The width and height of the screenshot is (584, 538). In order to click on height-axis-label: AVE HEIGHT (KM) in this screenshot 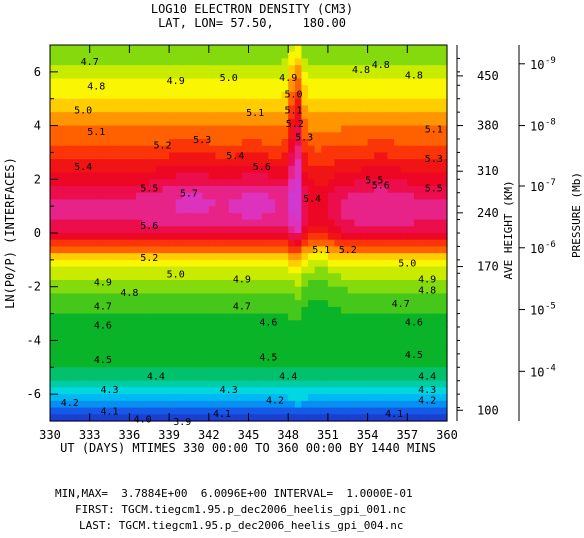, I will do `click(508, 229)`.